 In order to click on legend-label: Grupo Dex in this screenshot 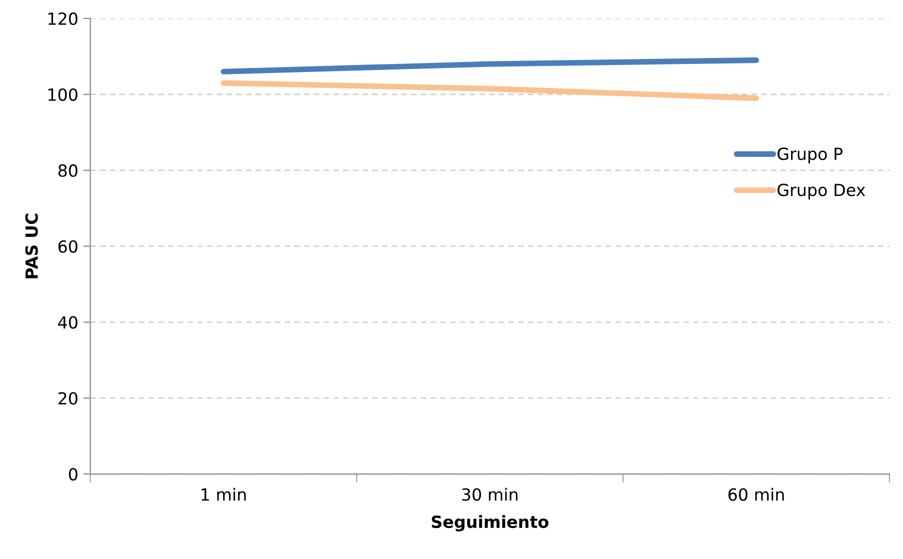, I will do `click(822, 192)`.